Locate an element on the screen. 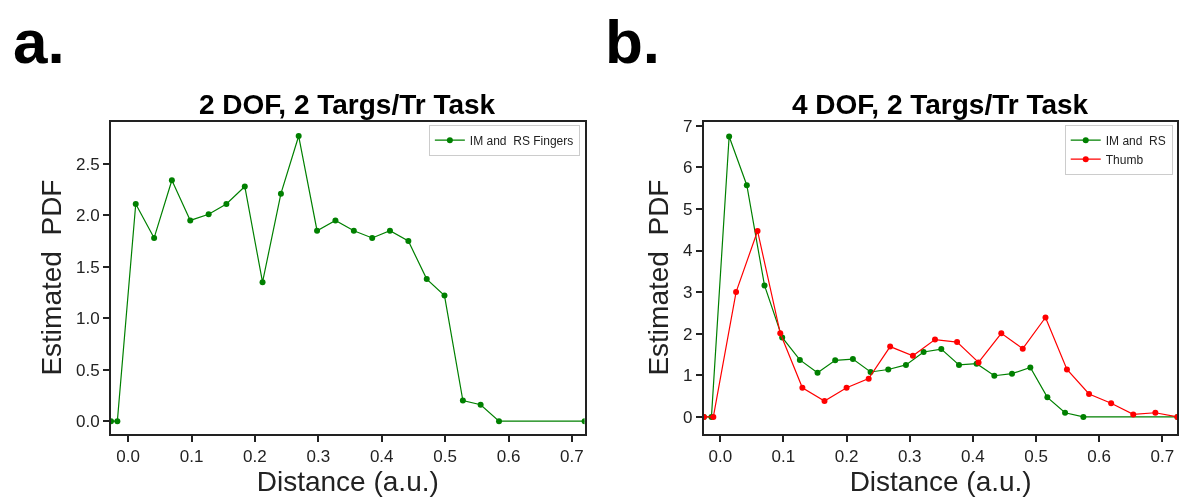 This screenshot has width=1181, height=497. chart-title: 4 DOF, 2 Targs/Tr Task is located at coordinates (940, 104).